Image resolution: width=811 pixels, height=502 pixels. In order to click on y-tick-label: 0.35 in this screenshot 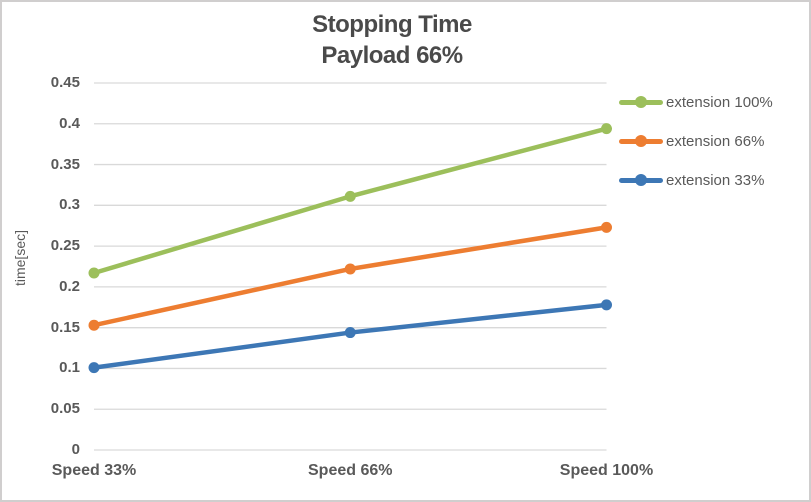, I will do `click(65, 164)`.